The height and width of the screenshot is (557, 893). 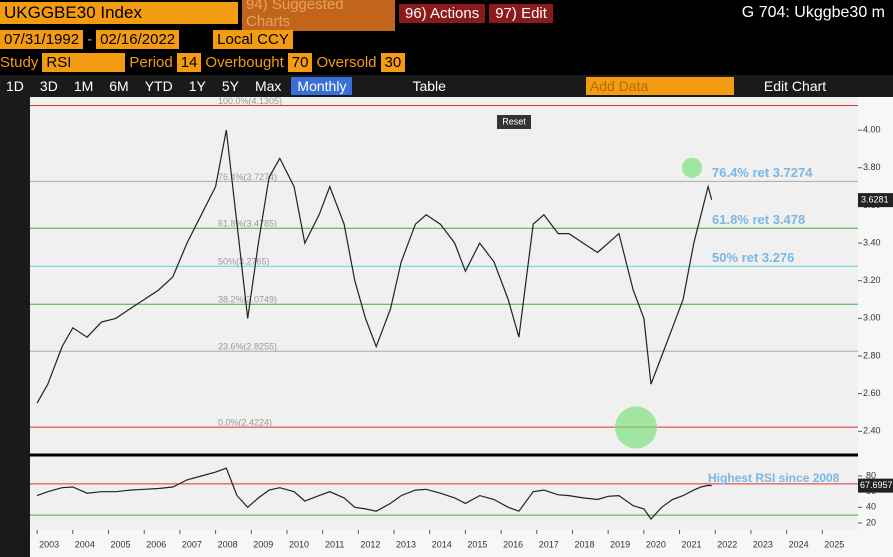 What do you see at coordinates (620, 544) in the screenshot?
I see `x-tick-label: 2019` at bounding box center [620, 544].